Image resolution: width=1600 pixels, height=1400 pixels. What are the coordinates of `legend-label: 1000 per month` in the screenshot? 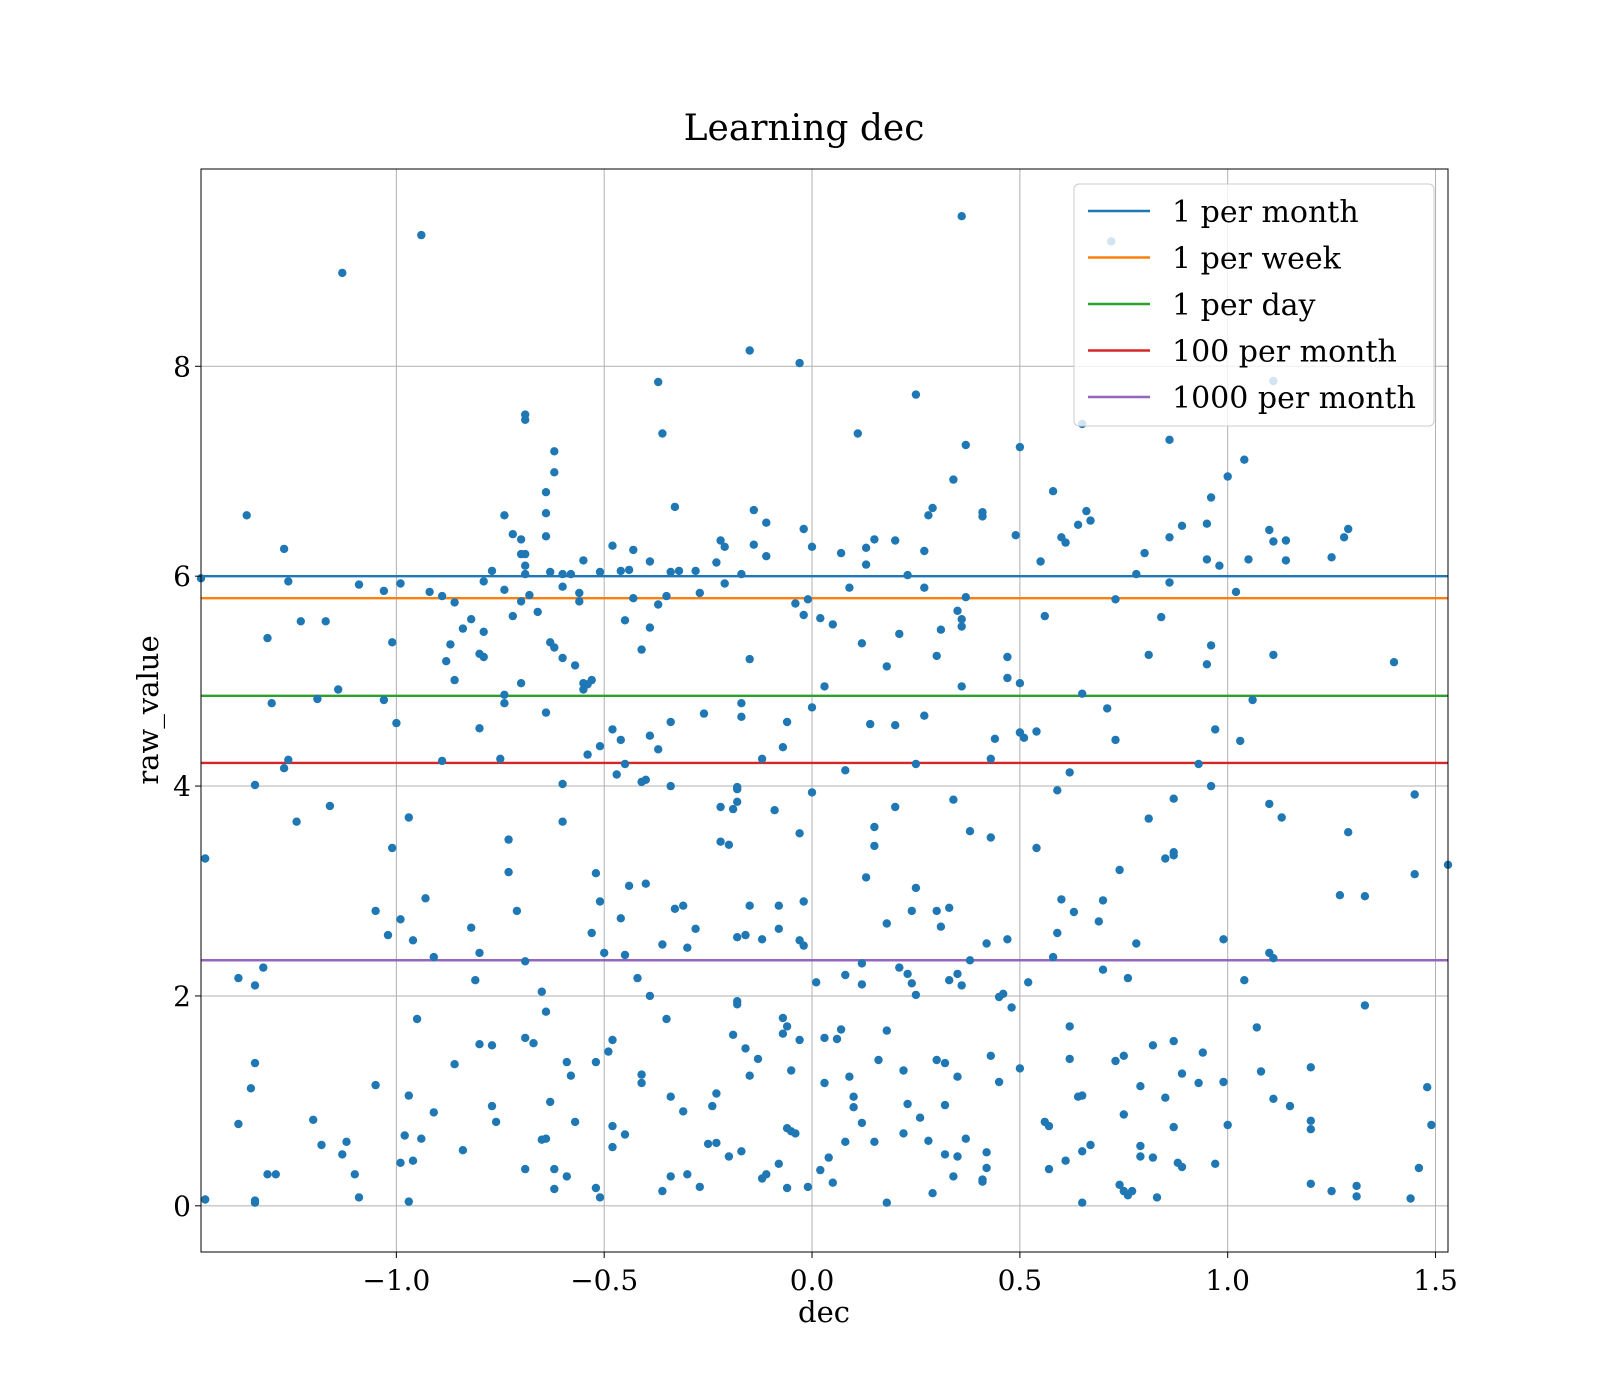 It's located at (1294, 398).